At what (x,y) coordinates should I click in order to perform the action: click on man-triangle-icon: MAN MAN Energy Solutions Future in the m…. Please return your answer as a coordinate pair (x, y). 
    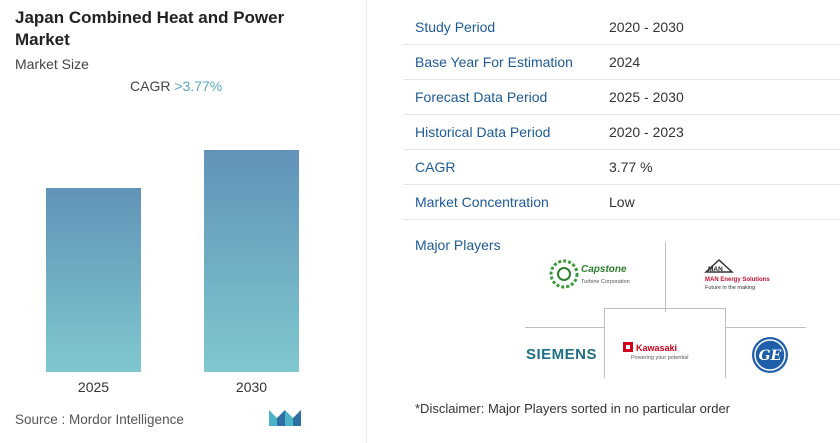
    Looking at the image, I should click on (737, 274).